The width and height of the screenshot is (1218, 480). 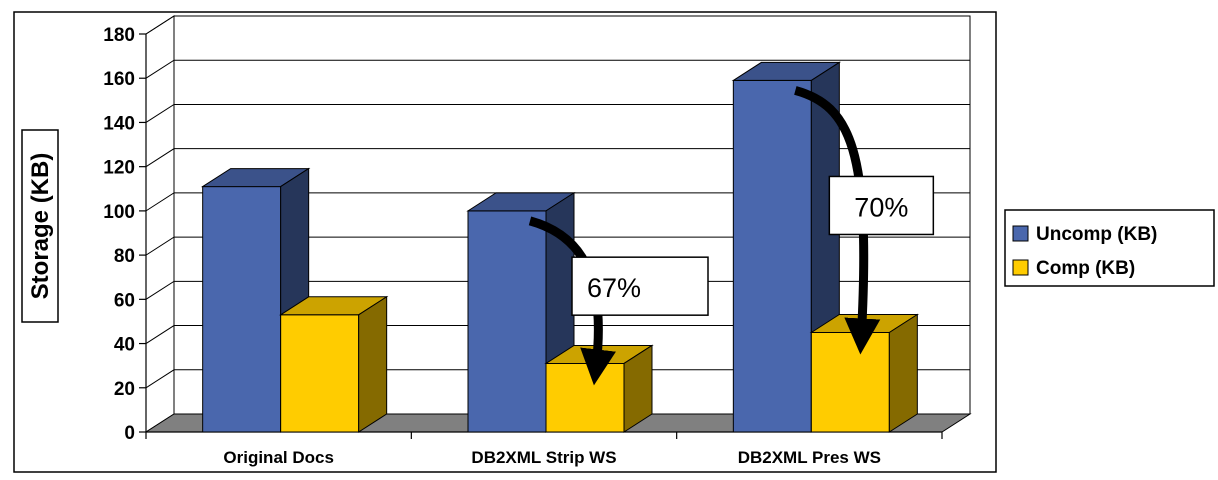 What do you see at coordinates (1096, 234) in the screenshot?
I see `legend-label-uncomp: Uncomp (KB)` at bounding box center [1096, 234].